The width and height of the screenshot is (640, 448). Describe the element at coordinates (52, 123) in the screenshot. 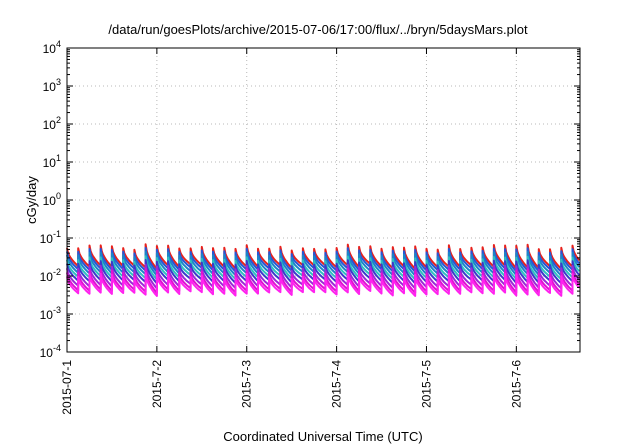

I see `y-tick-label: 10²` at that location.